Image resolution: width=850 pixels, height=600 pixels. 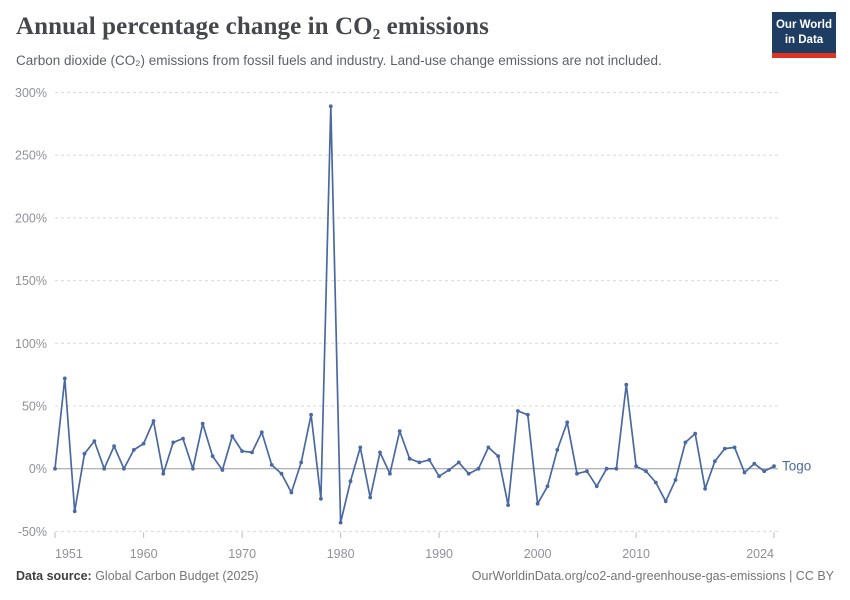 What do you see at coordinates (69, 554) in the screenshot?
I see `x-axis-label: 1951` at bounding box center [69, 554].